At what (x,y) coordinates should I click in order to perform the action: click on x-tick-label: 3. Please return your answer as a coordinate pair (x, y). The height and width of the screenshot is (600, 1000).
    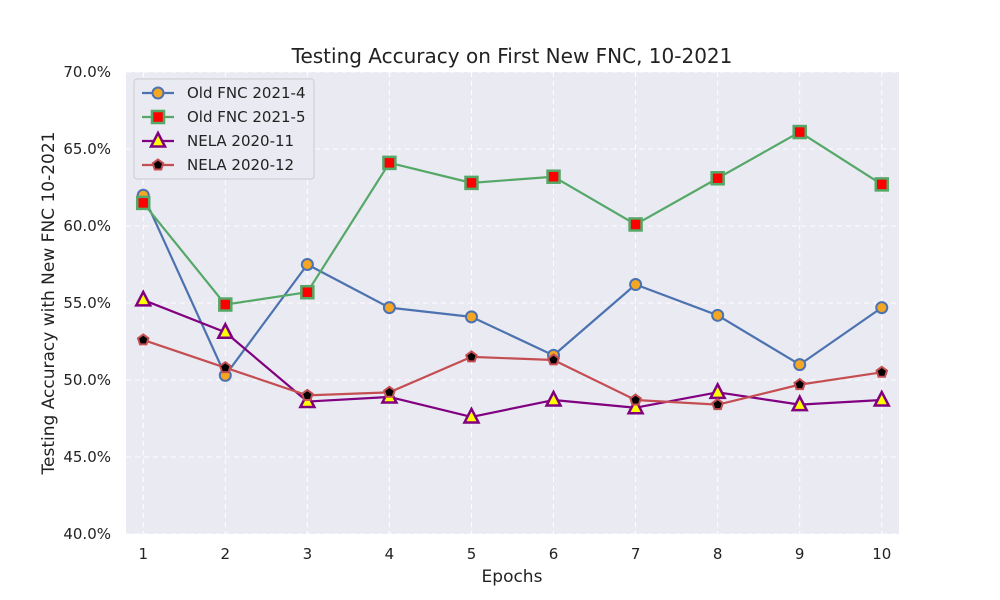
    Looking at the image, I should click on (308, 554).